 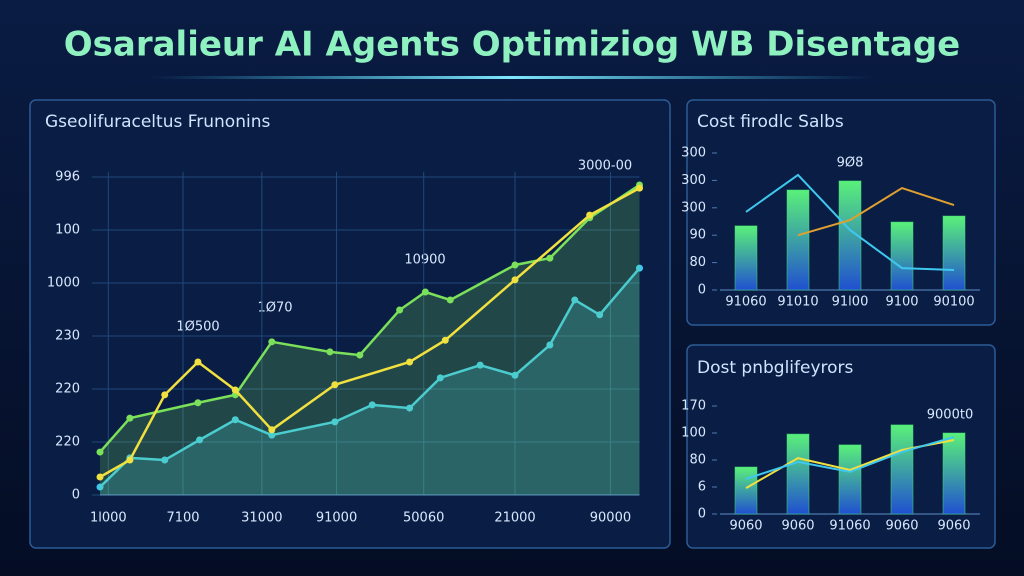 I want to click on x-tick-label: 91000, so click(x=336, y=518).